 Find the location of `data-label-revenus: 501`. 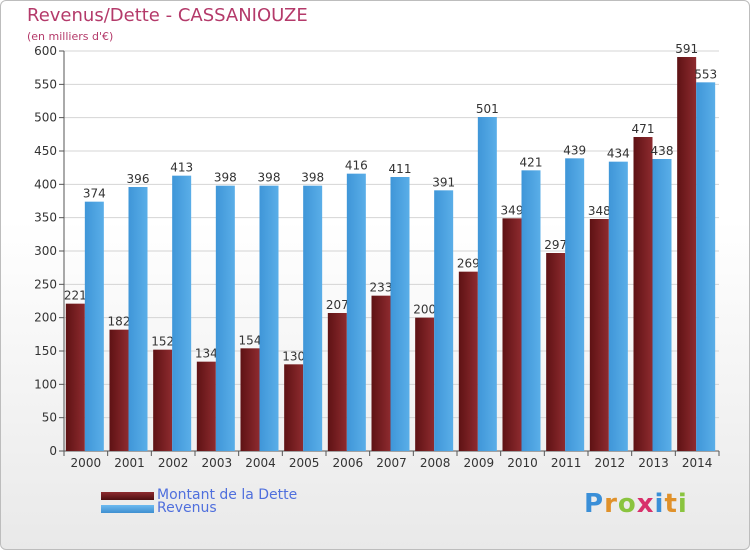

data-label-revenus: 501 is located at coordinates (487, 109).